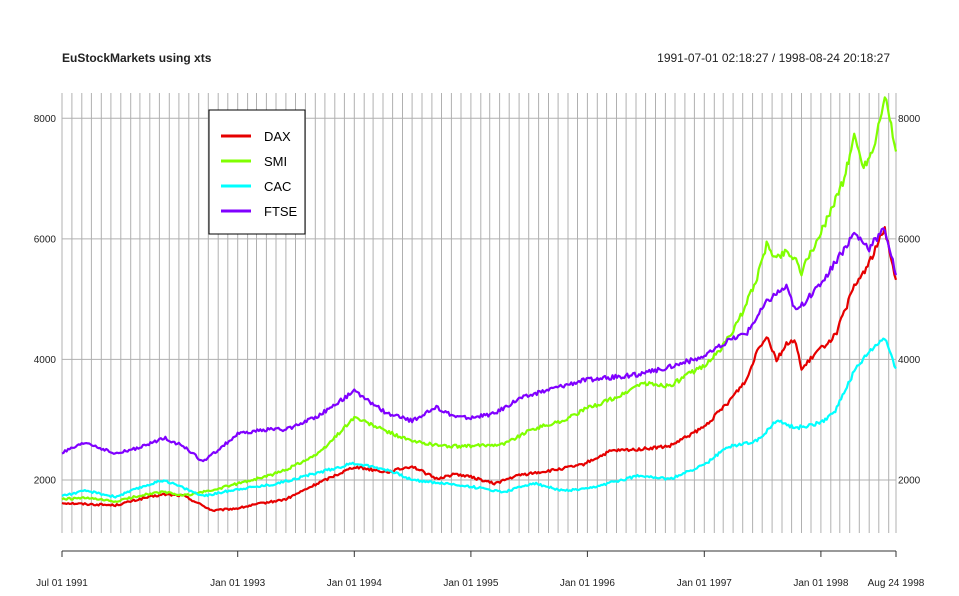 This screenshot has width=959, height=596. I want to click on x-tick-label: Jan 01 1994, so click(354, 583).